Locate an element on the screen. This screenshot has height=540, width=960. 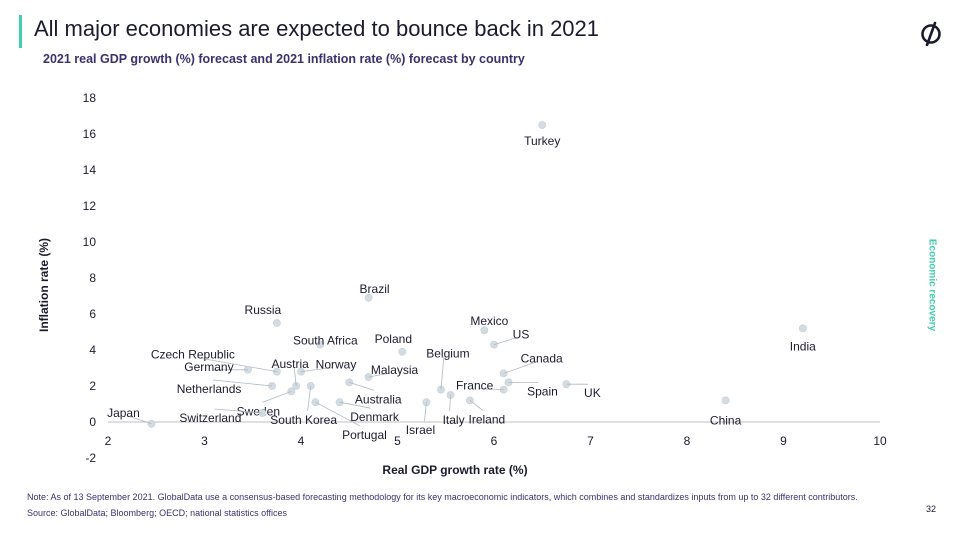
y-tick-label: 12 is located at coordinates (90, 206).